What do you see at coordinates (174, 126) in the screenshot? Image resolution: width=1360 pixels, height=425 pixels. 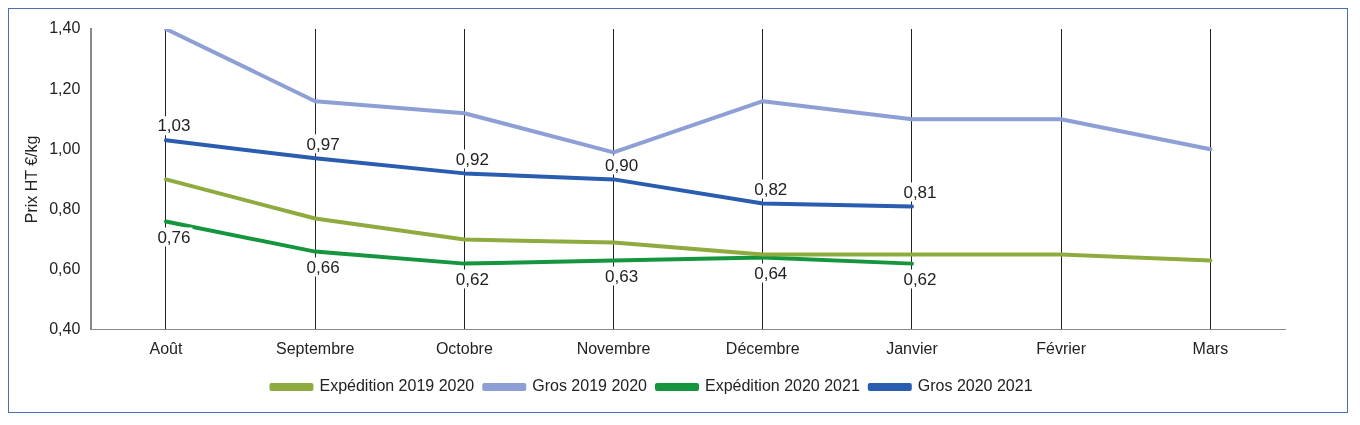 I see `data-label: 1,03` at bounding box center [174, 126].